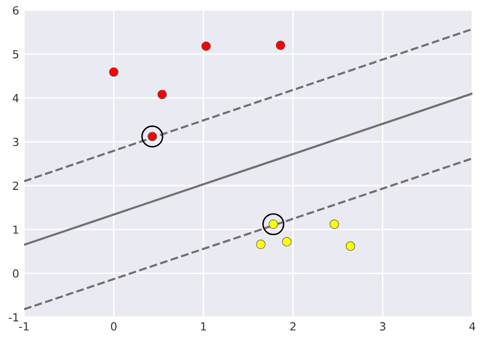  Describe the element at coordinates (15, 273) in the screenshot. I see `y-tick-label: 0` at that location.